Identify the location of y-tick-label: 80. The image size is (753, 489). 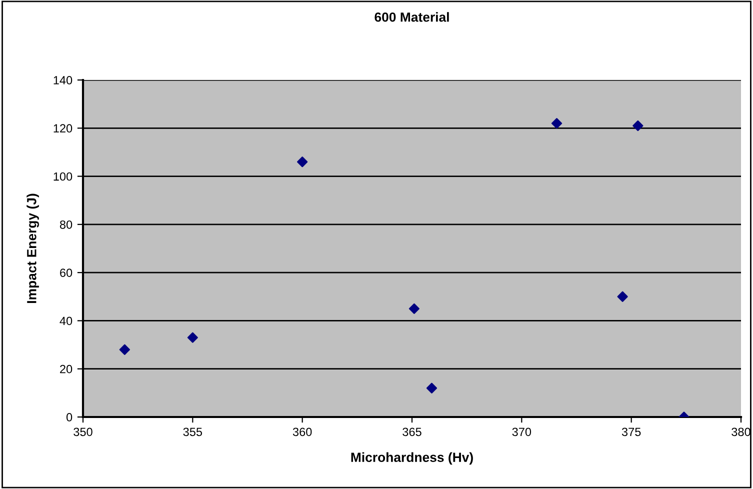
(66, 224).